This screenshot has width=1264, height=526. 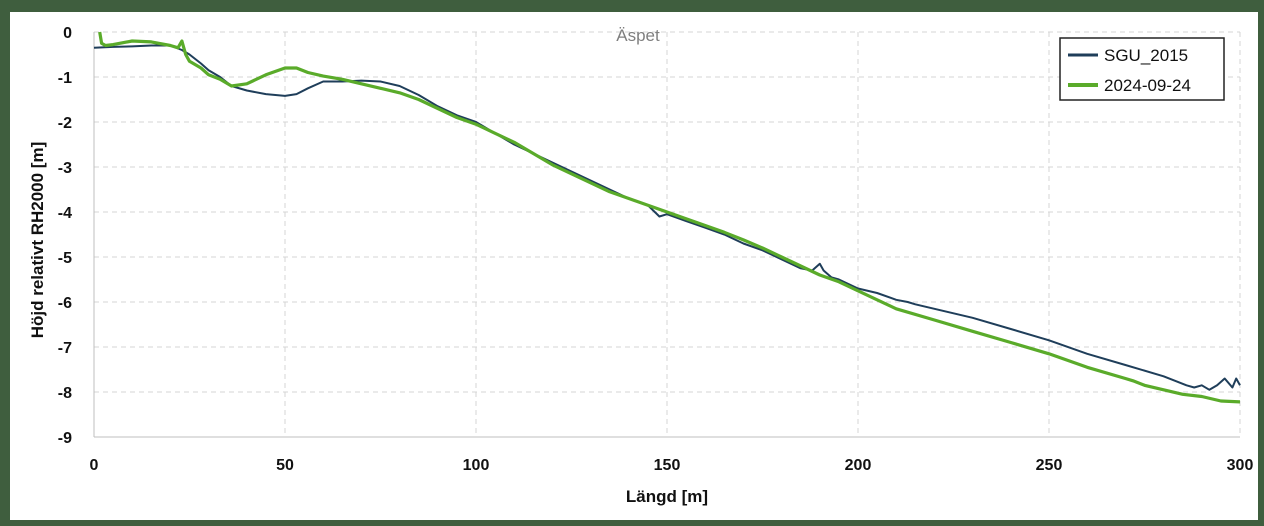 What do you see at coordinates (667, 465) in the screenshot?
I see `x-tick-label: 150` at bounding box center [667, 465].